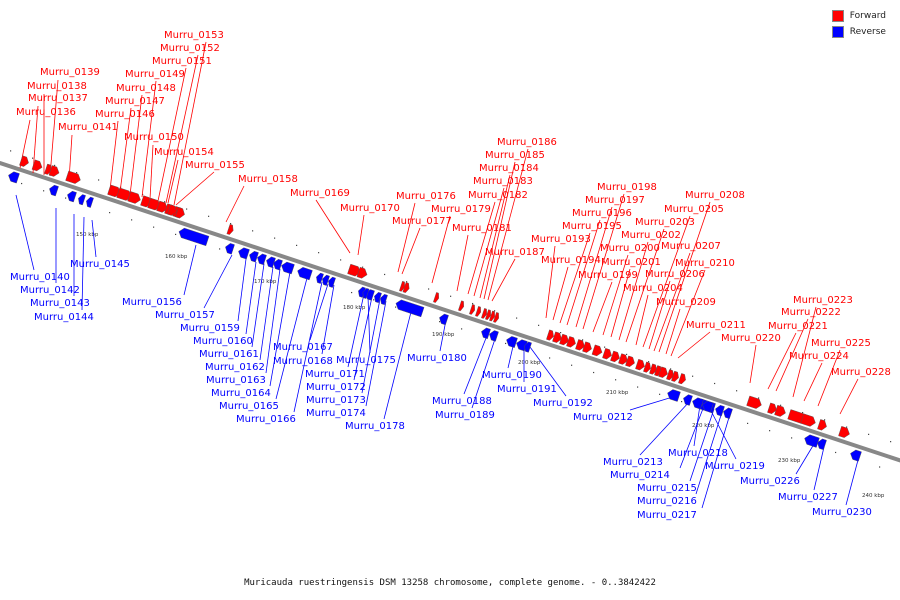  Describe the element at coordinates (842, 512) in the screenshot. I see `gene-label-murru_0230: Murru_0230` at that location.